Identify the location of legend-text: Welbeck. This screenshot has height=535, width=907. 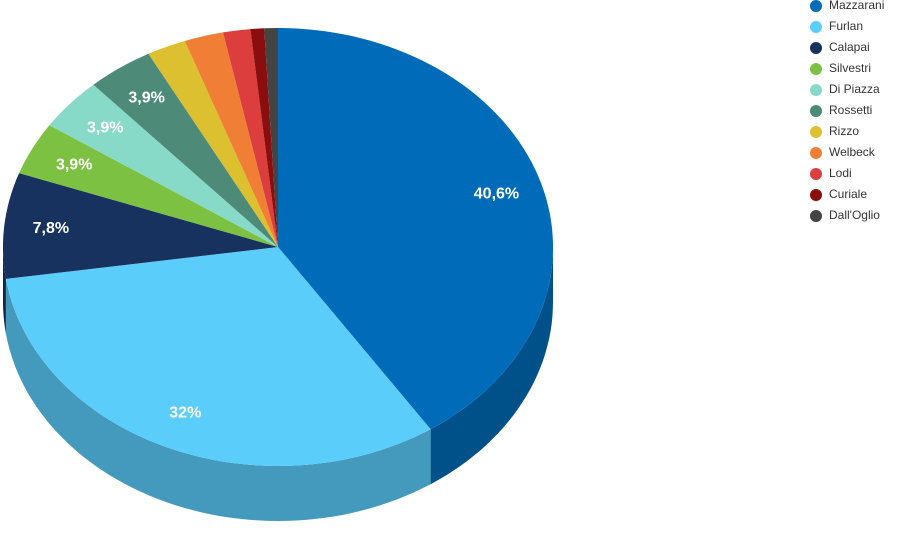
(852, 152).